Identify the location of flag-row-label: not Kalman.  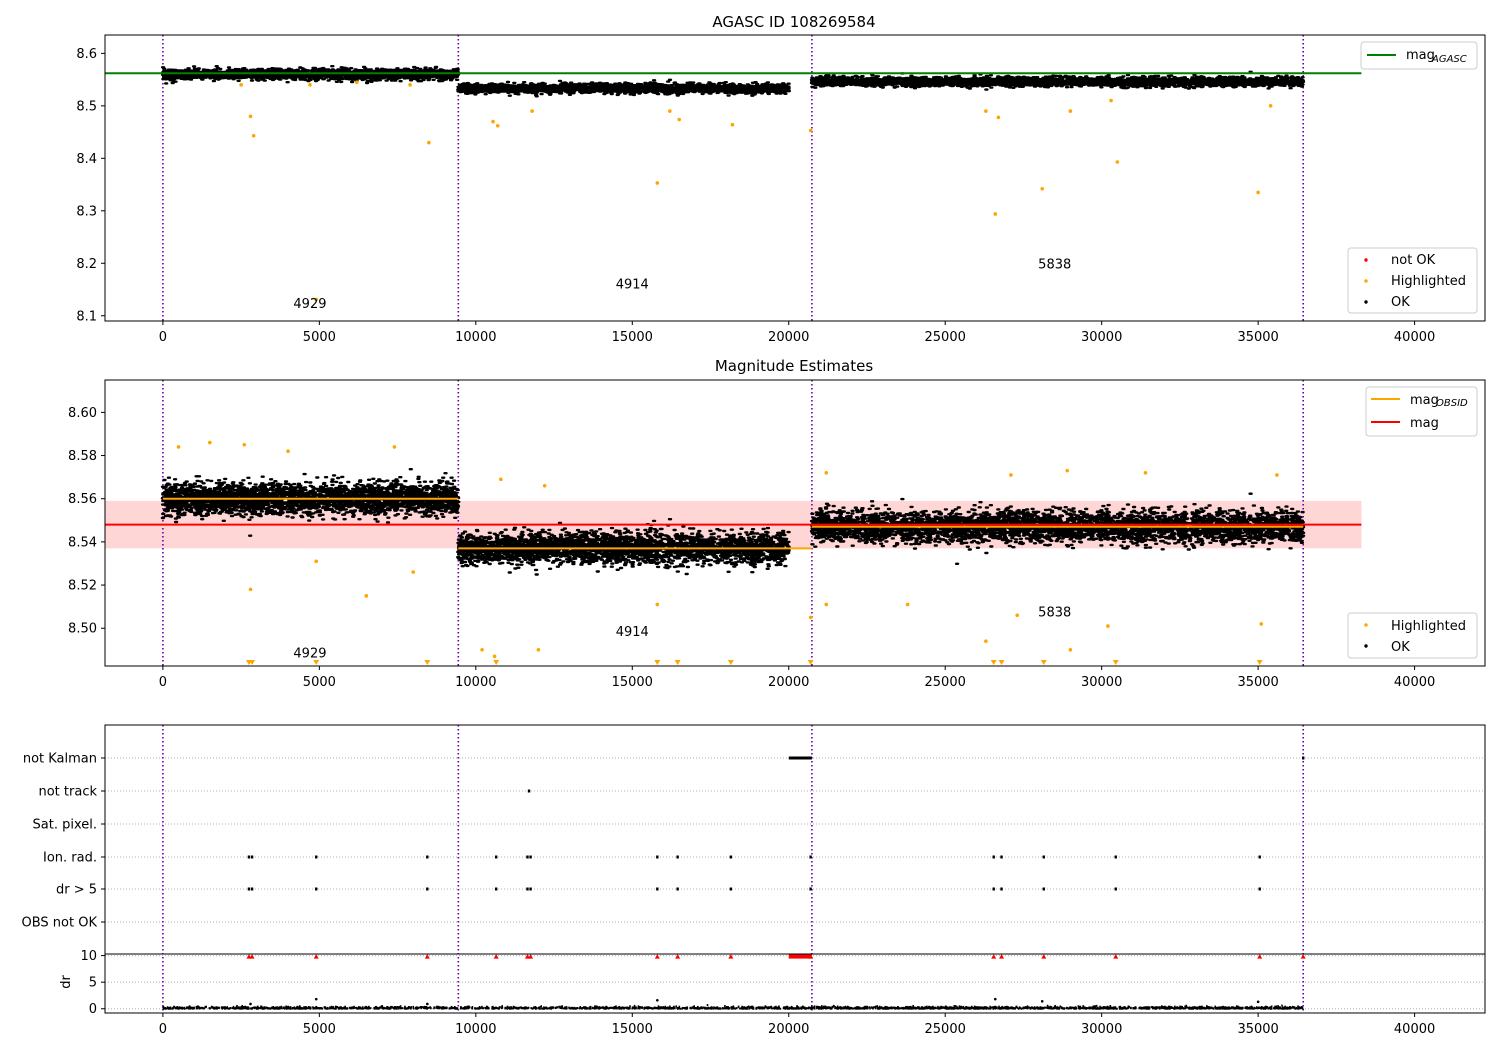
(60, 759).